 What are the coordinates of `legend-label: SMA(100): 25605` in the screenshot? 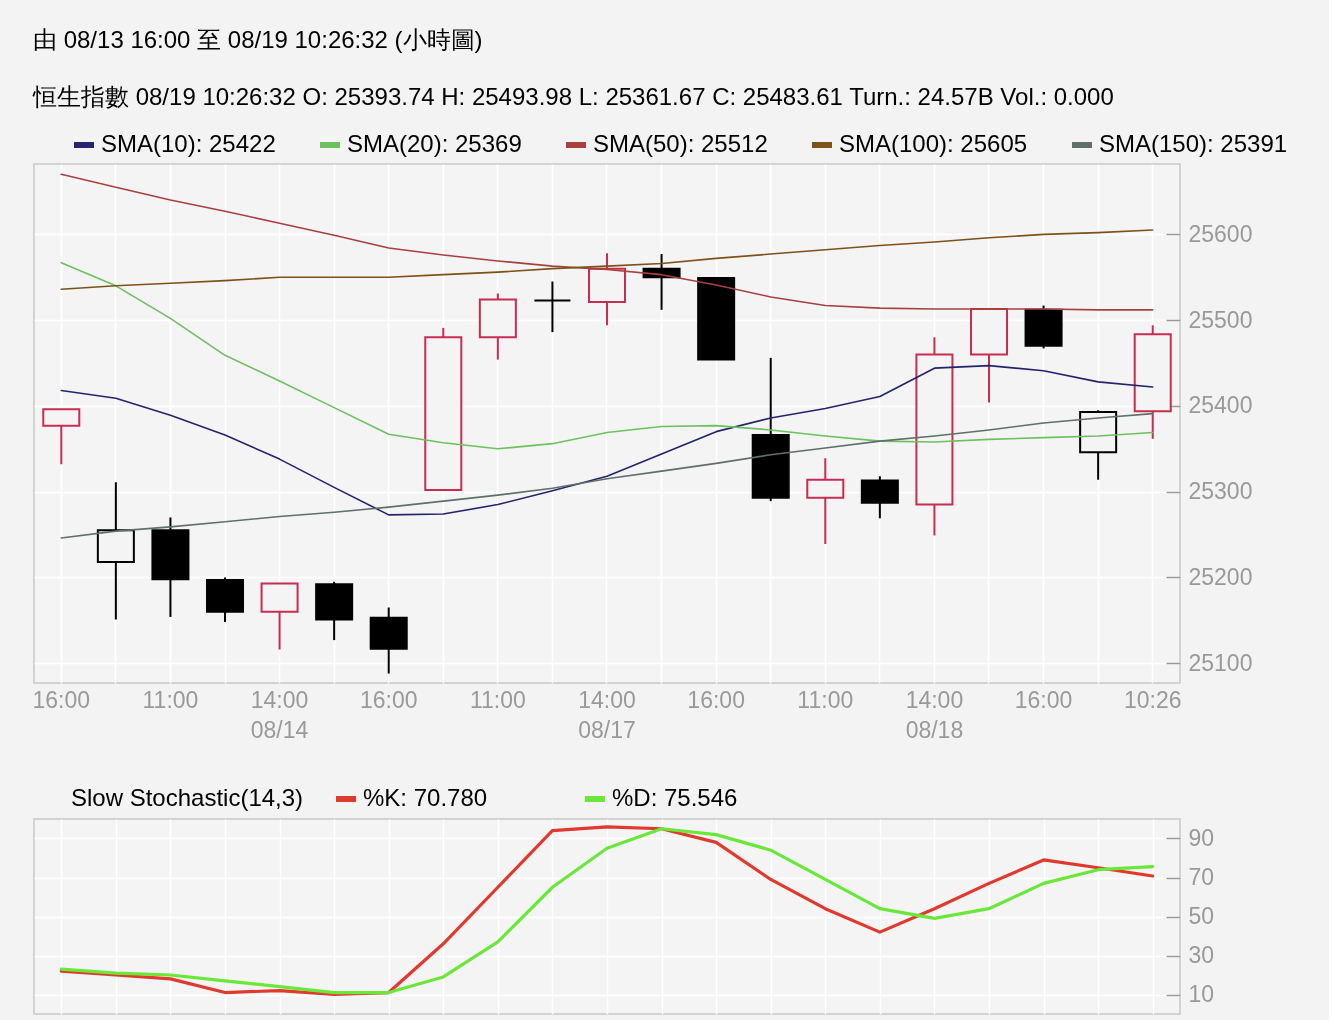 It's located at (933, 143).